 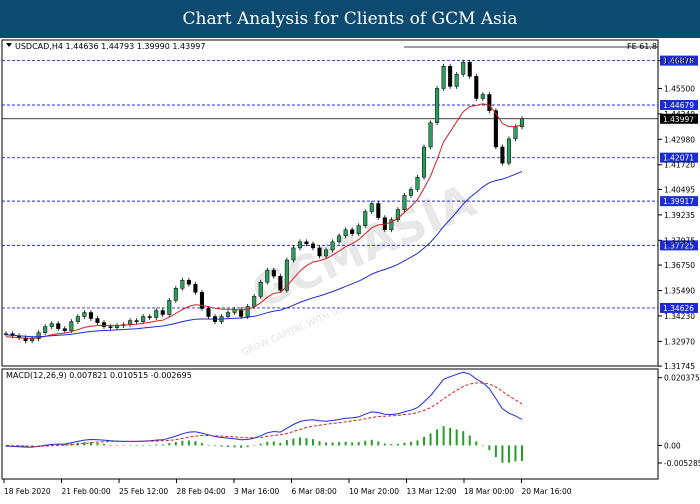 What do you see at coordinates (678, 61) in the screenshot?
I see `level-label: 1.46878` at bounding box center [678, 61].